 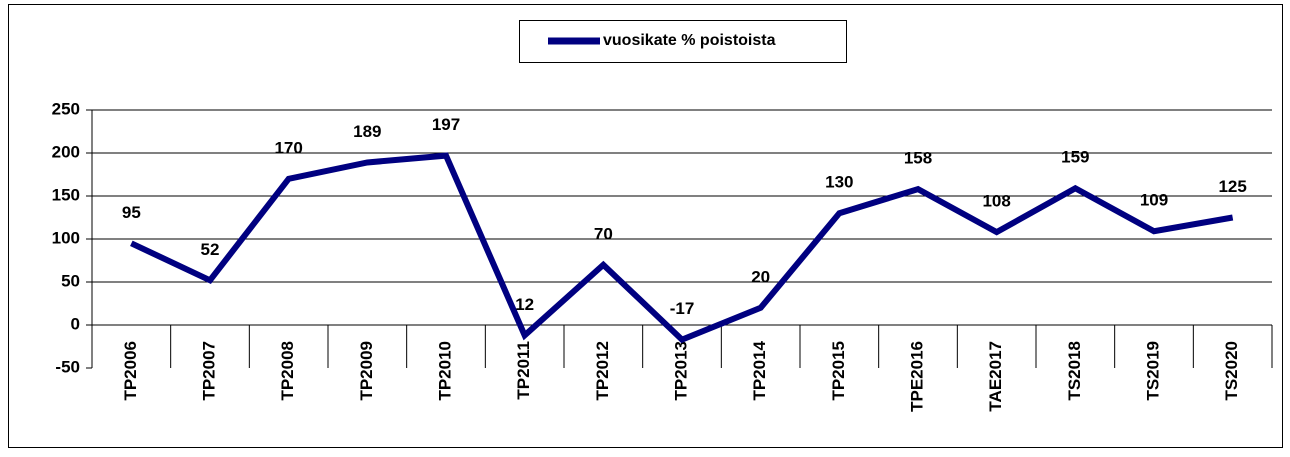 What do you see at coordinates (1231, 371) in the screenshot?
I see `x-tick-label: TS2020` at bounding box center [1231, 371].